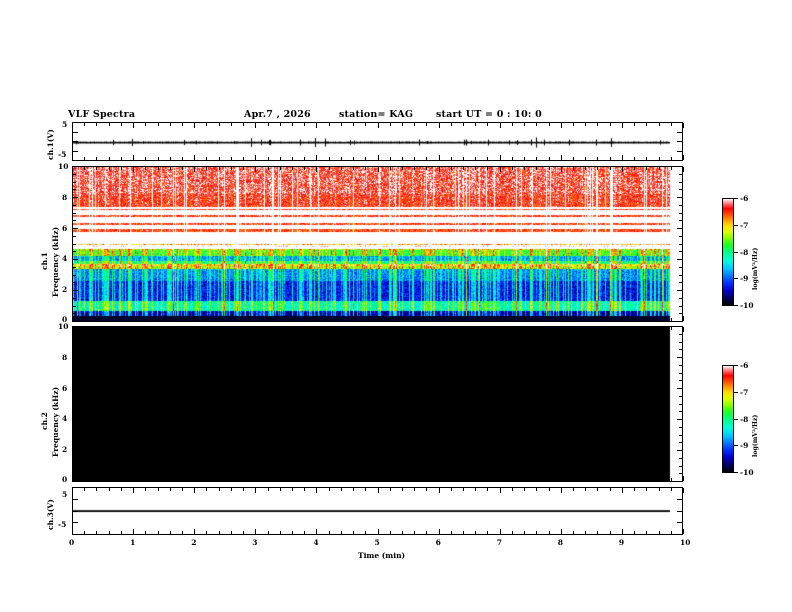  I want to click on colorbar-ch1-label--6: -6, so click(744, 198).